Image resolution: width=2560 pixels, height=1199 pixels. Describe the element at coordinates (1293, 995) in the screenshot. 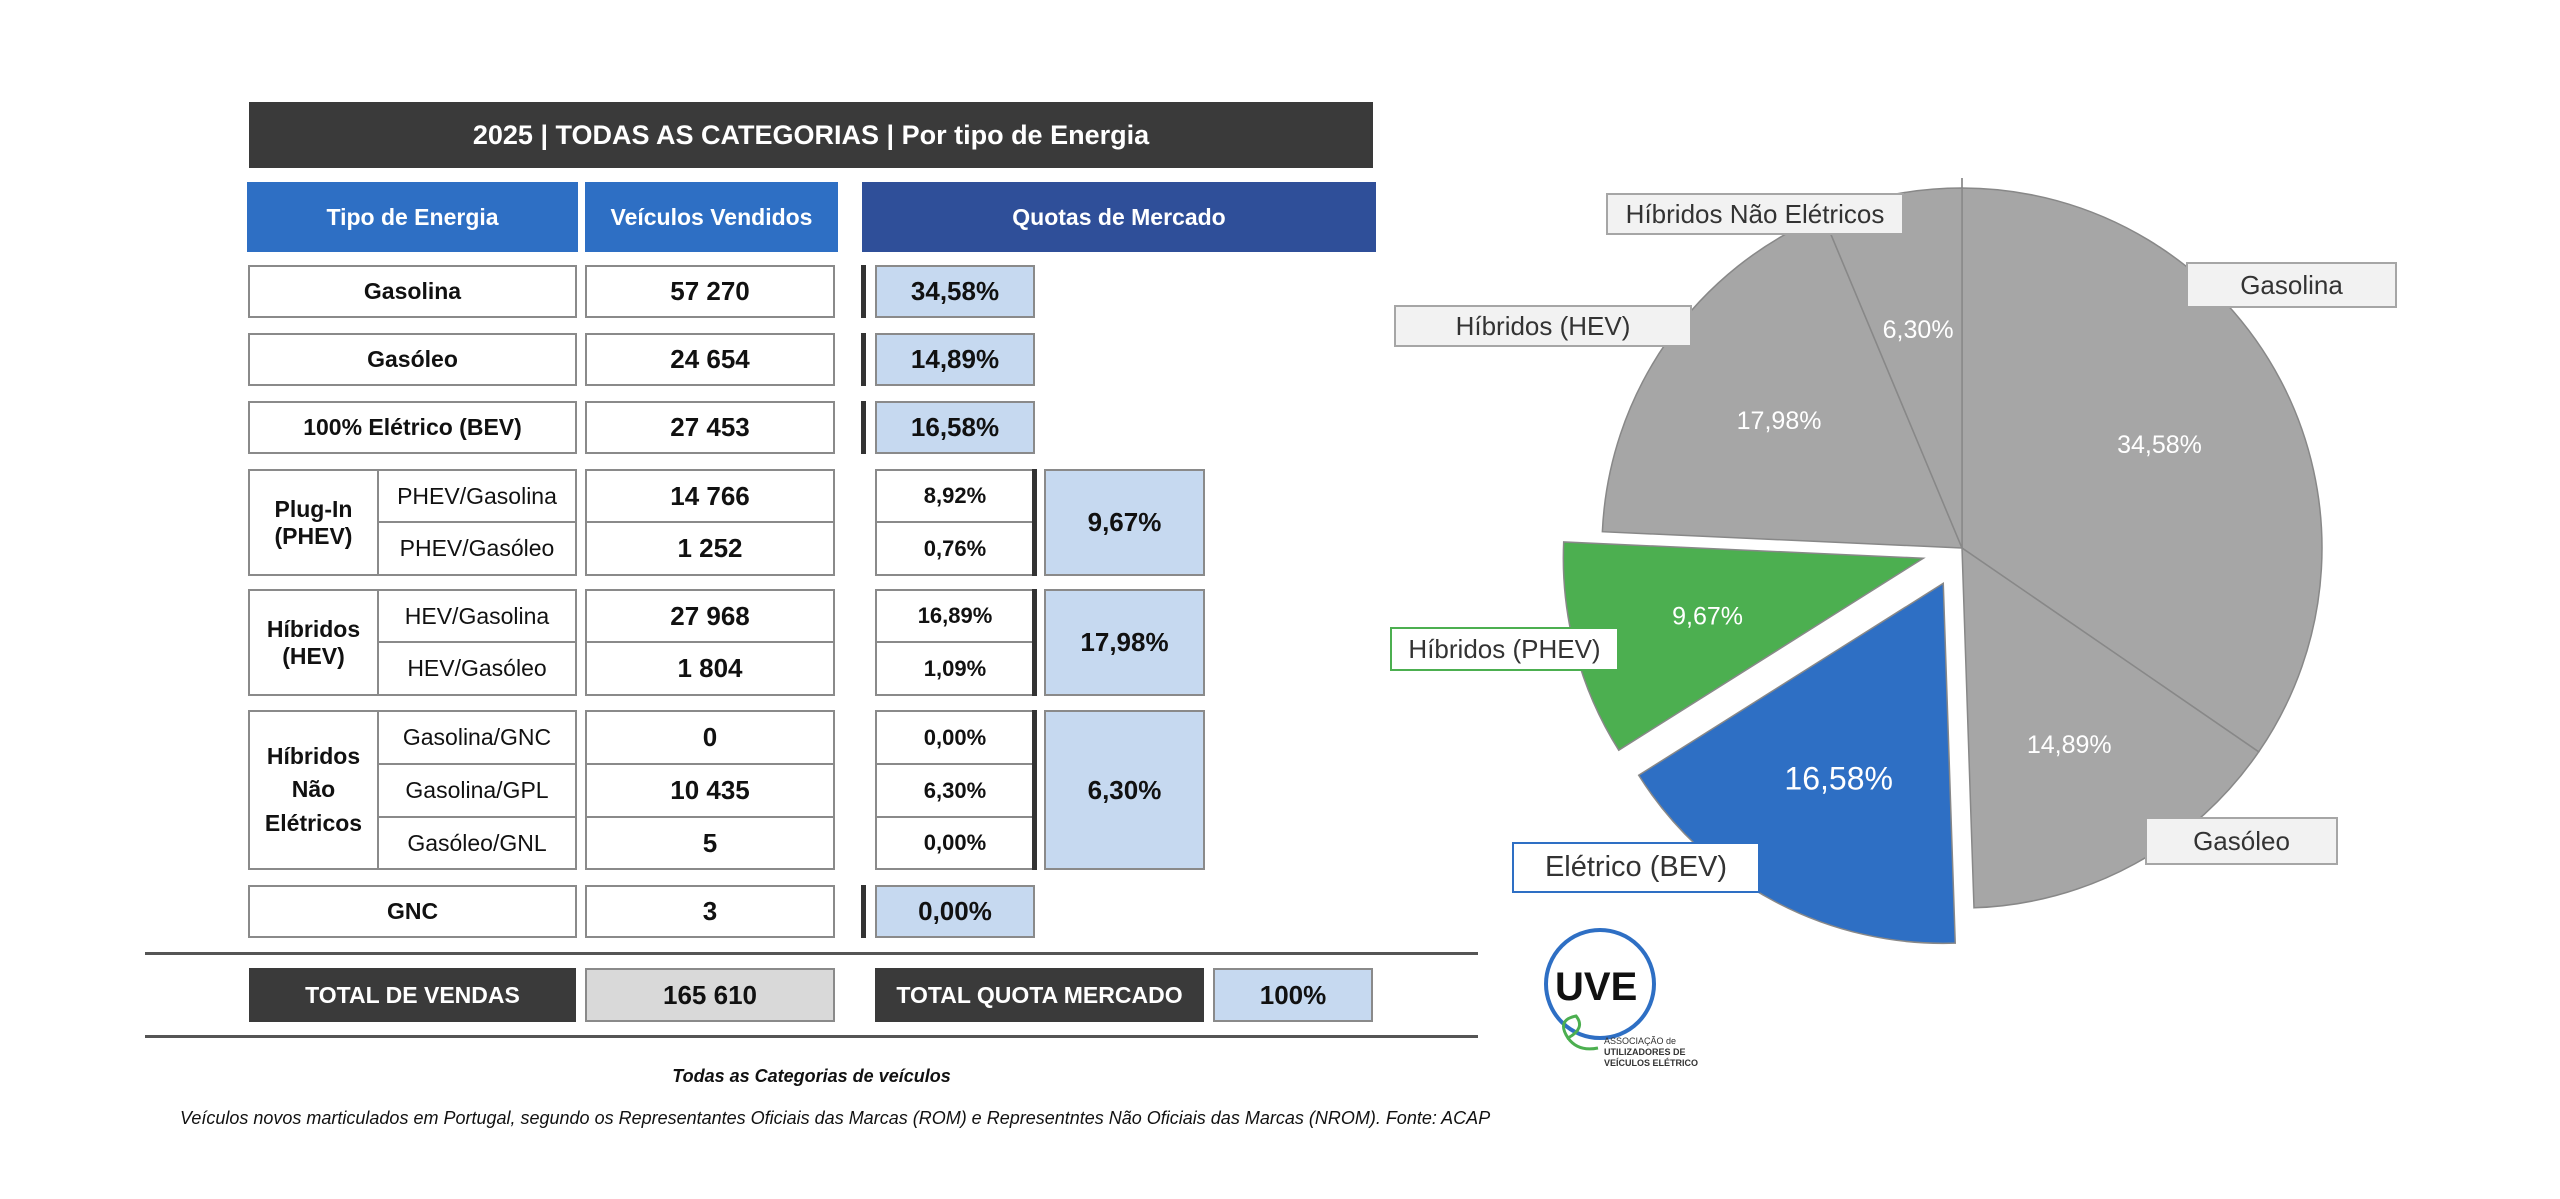

I see `total-share-value: 100%` at that location.